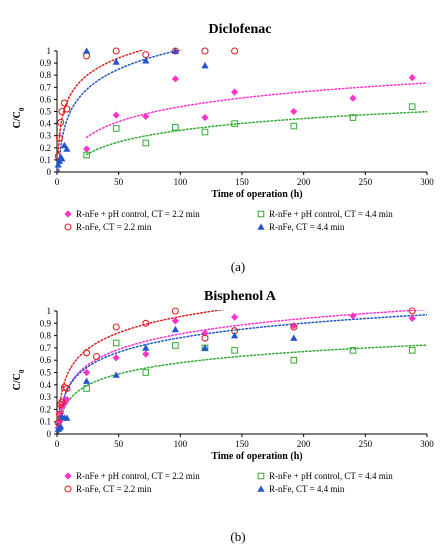 The width and height of the screenshot is (442, 550). What do you see at coordinates (181, 182) in the screenshot?
I see `x-tick-label: 100` at bounding box center [181, 182].